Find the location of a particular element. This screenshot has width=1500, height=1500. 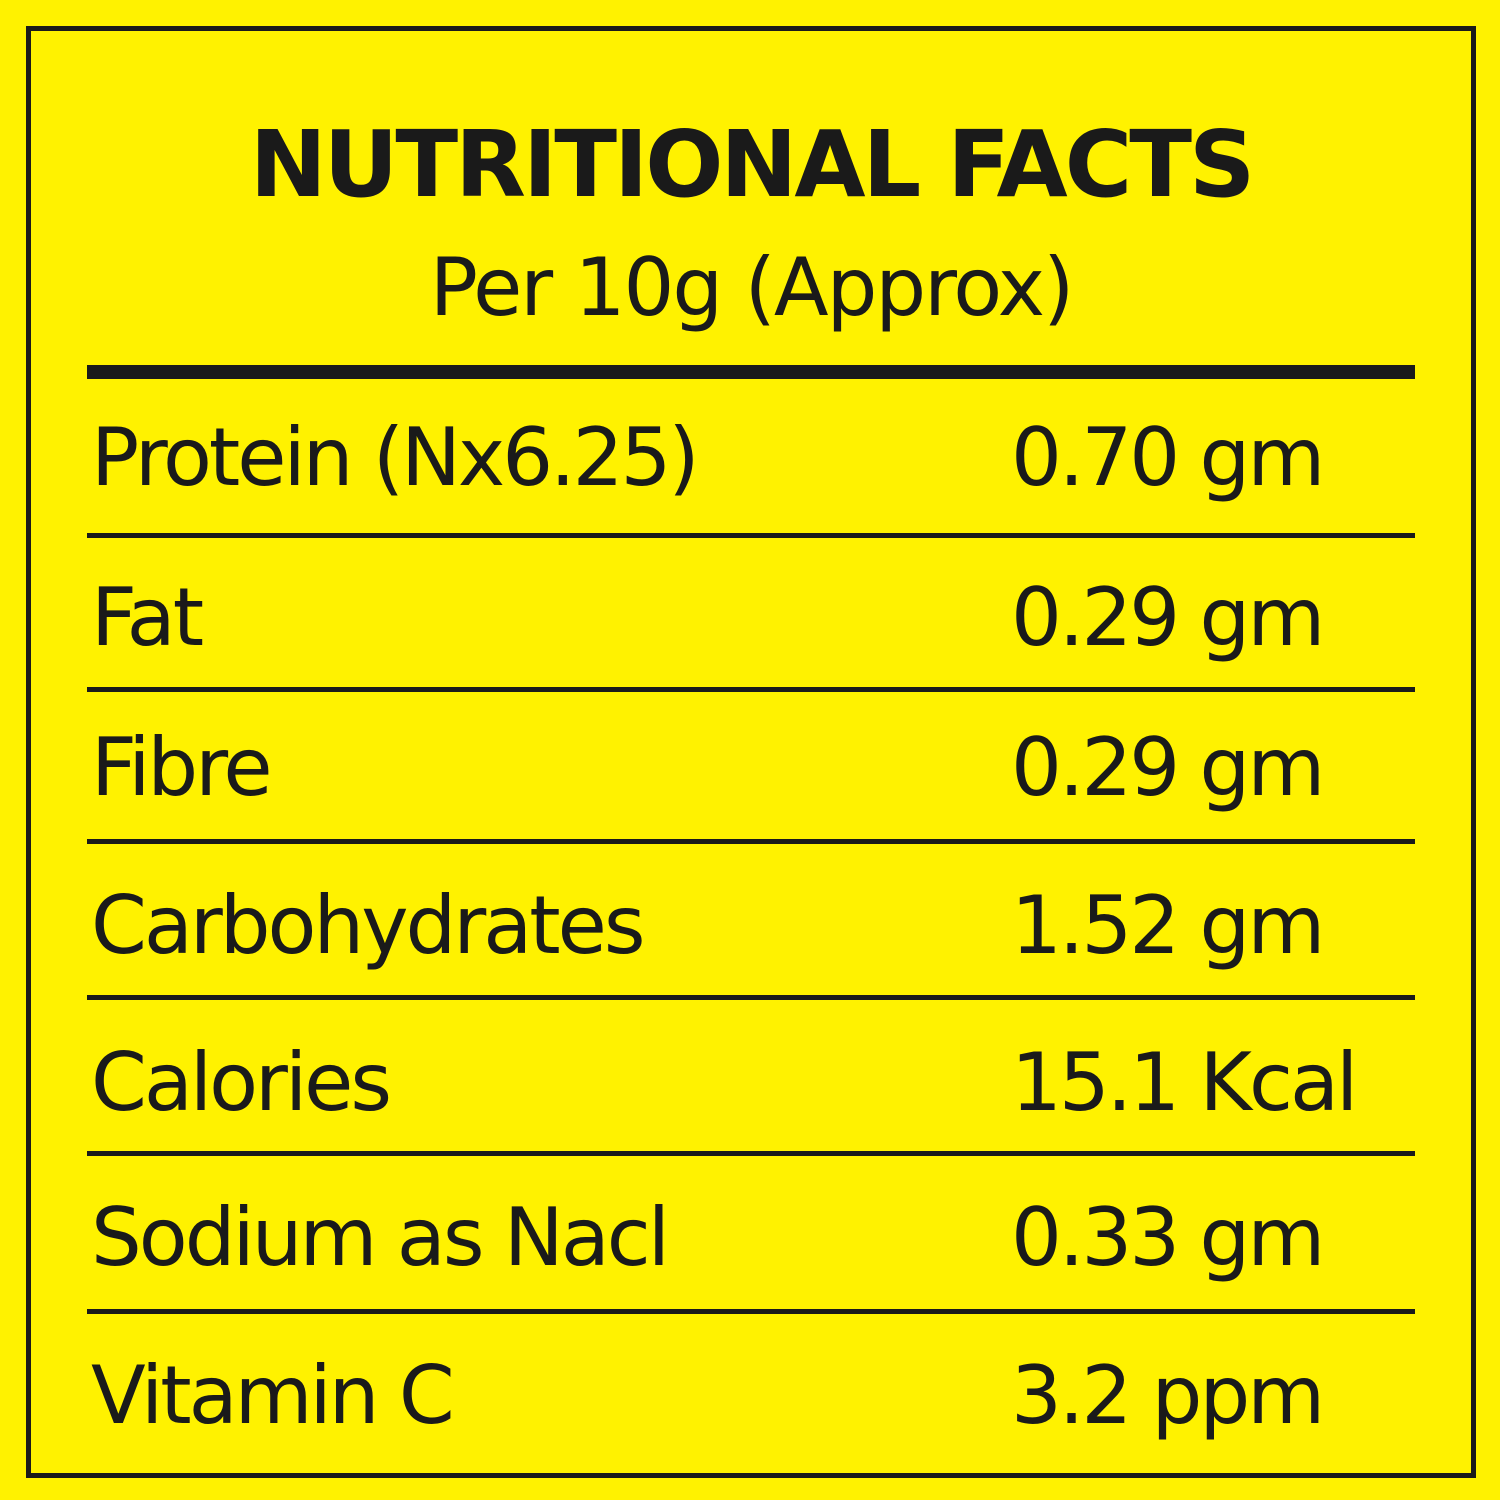

value-cell: 3.2 ppm is located at coordinates (1168, 1395).